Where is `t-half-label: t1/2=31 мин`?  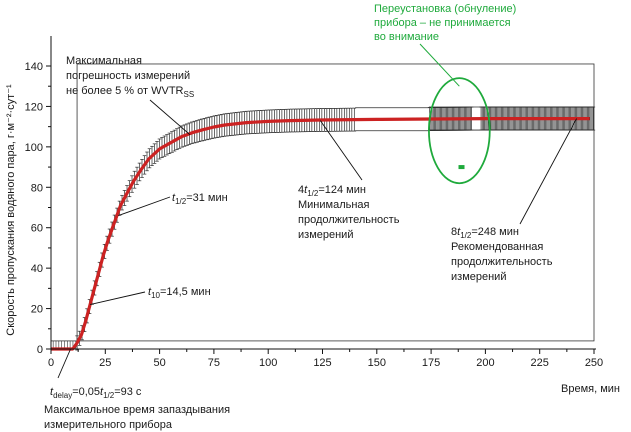 t-half-label: t1/2=31 мин is located at coordinates (200, 199).